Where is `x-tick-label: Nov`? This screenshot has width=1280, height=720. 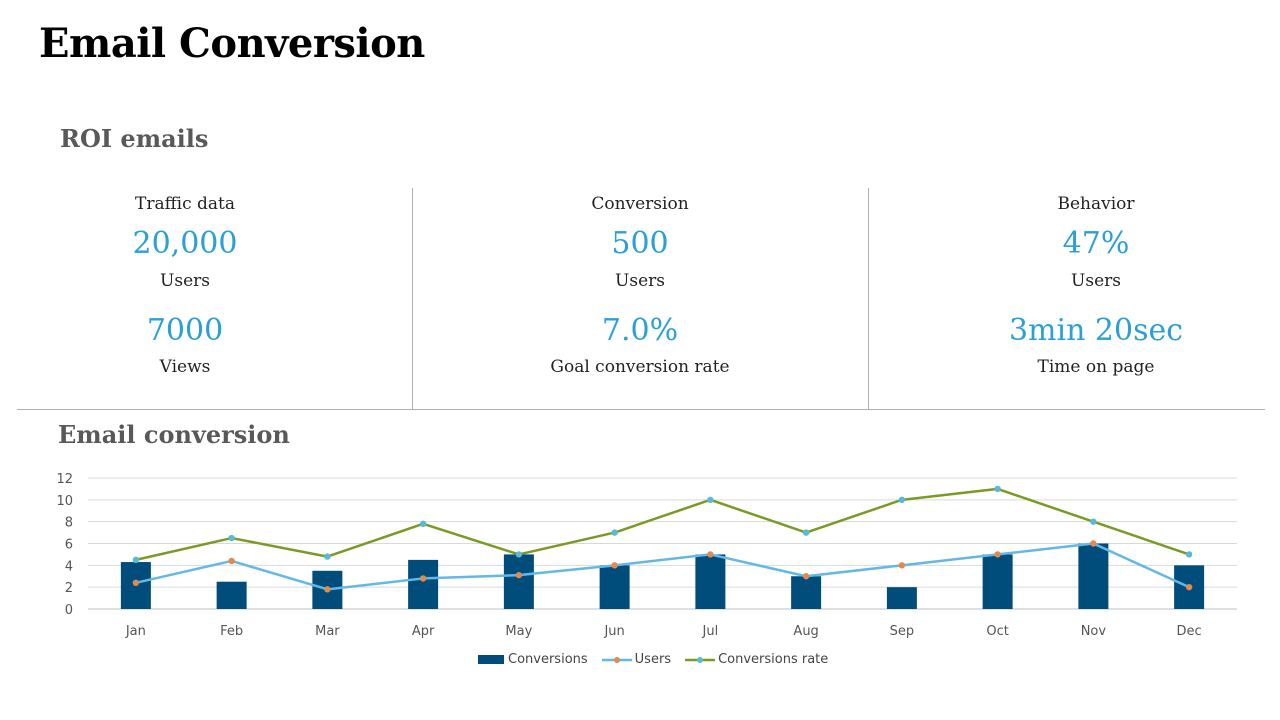 x-tick-label: Nov is located at coordinates (1094, 631).